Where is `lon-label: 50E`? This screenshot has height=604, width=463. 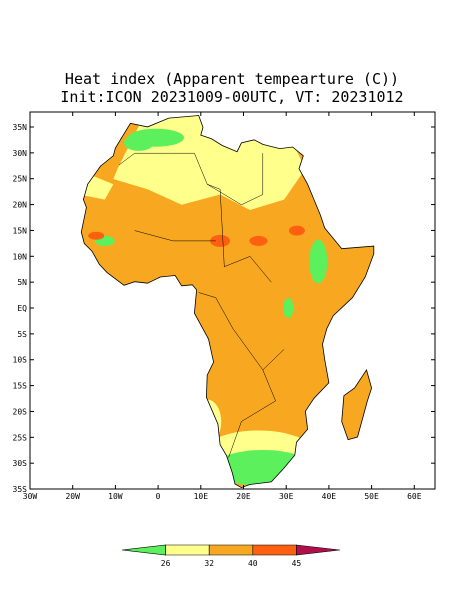
lon-label: 50E is located at coordinates (371, 496).